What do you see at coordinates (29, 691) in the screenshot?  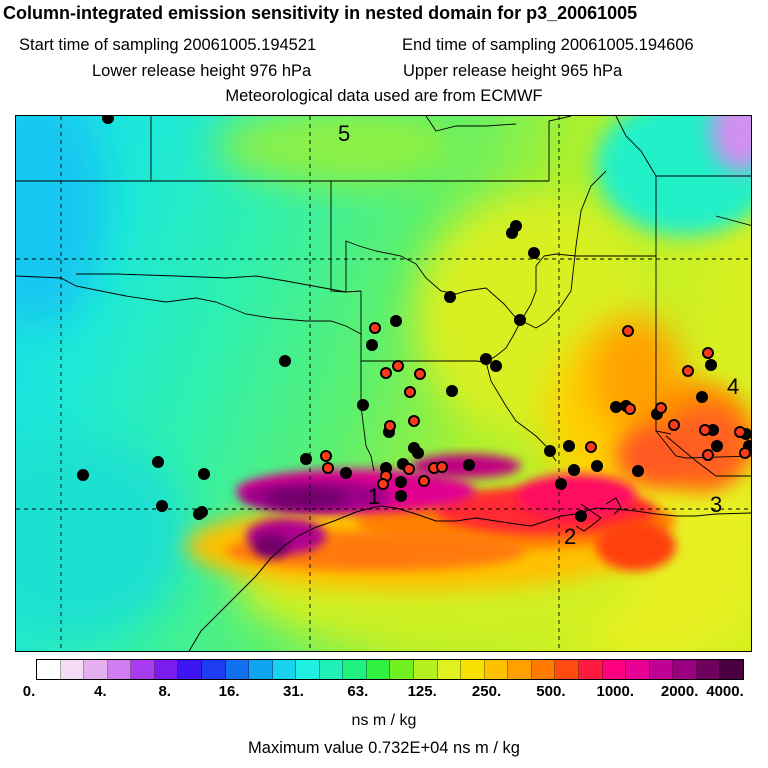 I see `colorbar-tick-label: 0.` at bounding box center [29, 691].